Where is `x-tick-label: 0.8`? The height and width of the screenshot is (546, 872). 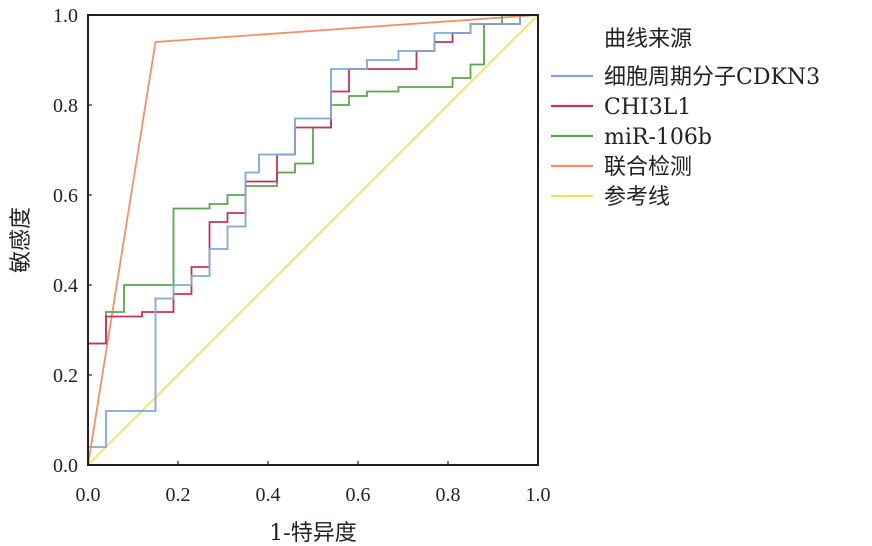 x-tick-label: 0.8 is located at coordinates (448, 495).